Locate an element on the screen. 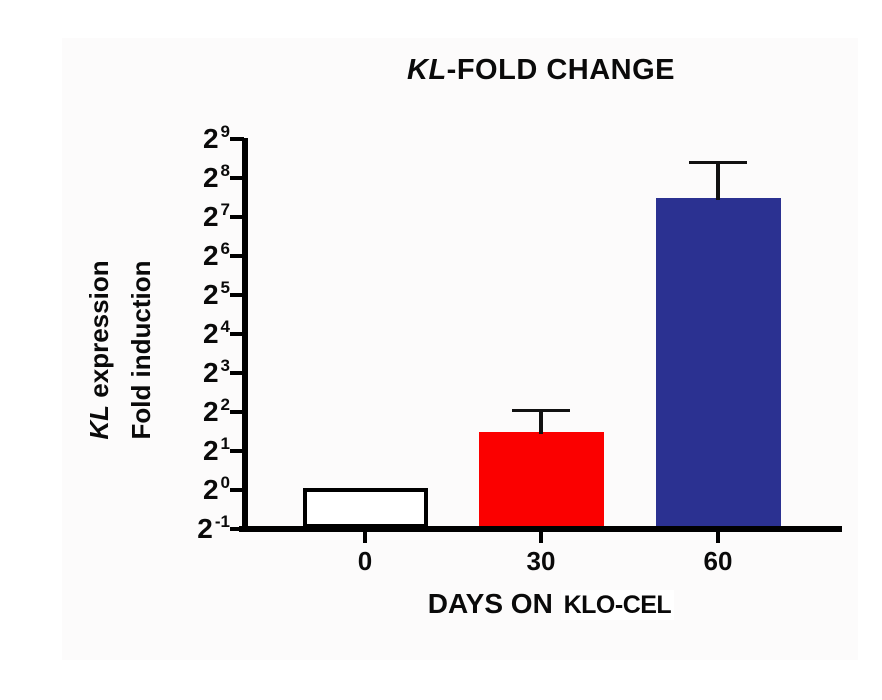 This screenshot has width=882, height=700. chart-title: KL-FOLD CHANGE is located at coordinates (541, 70).